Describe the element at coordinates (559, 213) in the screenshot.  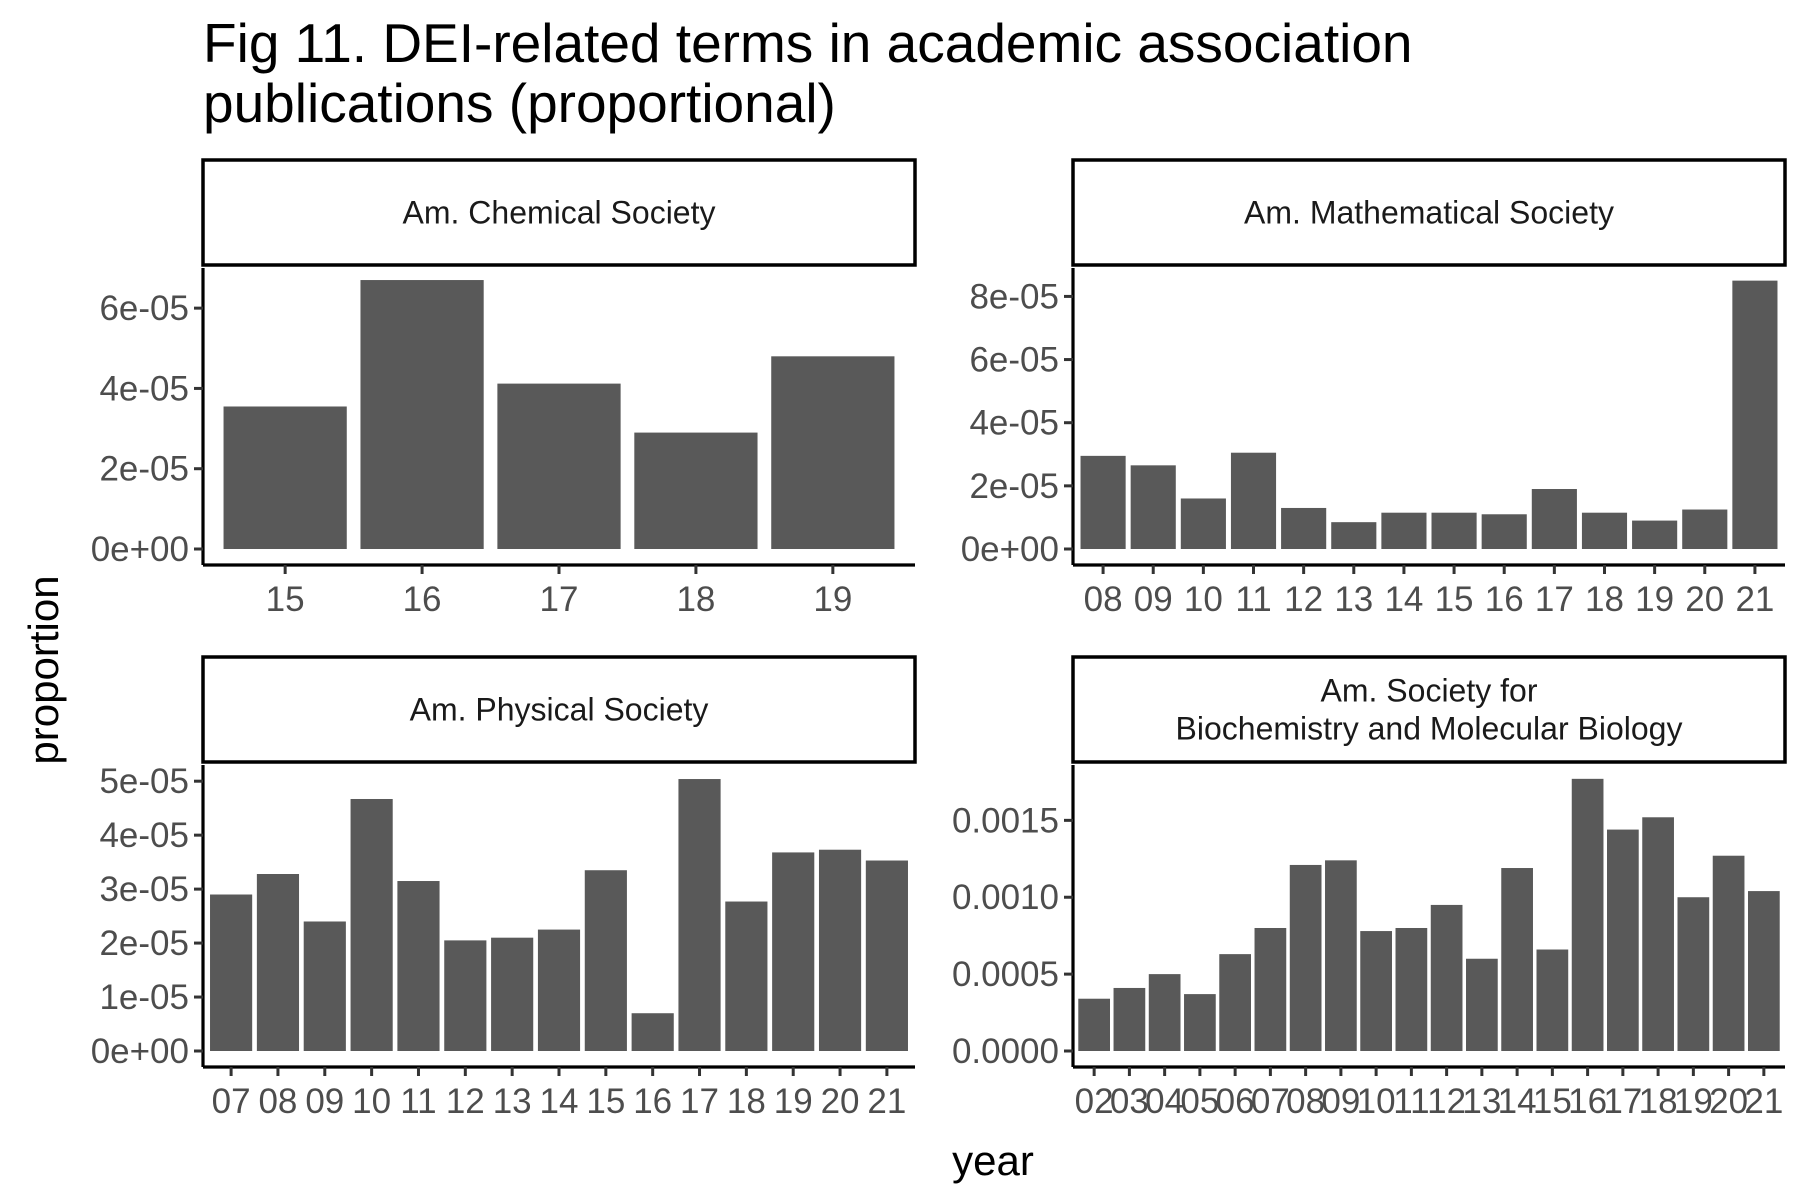
I see `panel-strip-label: Am. Chemical Society` at that location.